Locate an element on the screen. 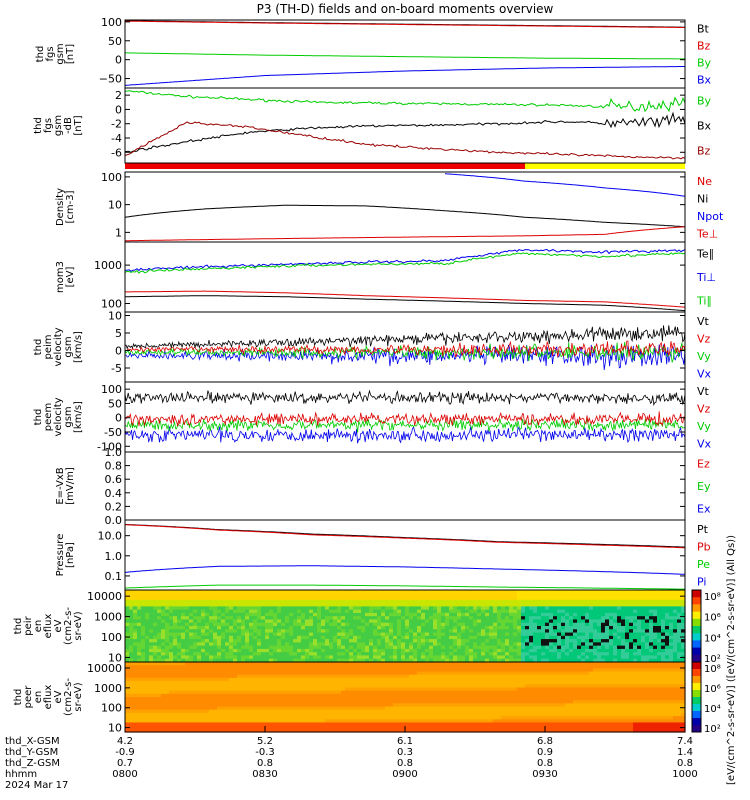 This screenshot has height=800, width=750. panel-fgs: 100 50 0 −50 thd fgs gsm [nT] Bt Bz By Bx is located at coordinates (373, 52).